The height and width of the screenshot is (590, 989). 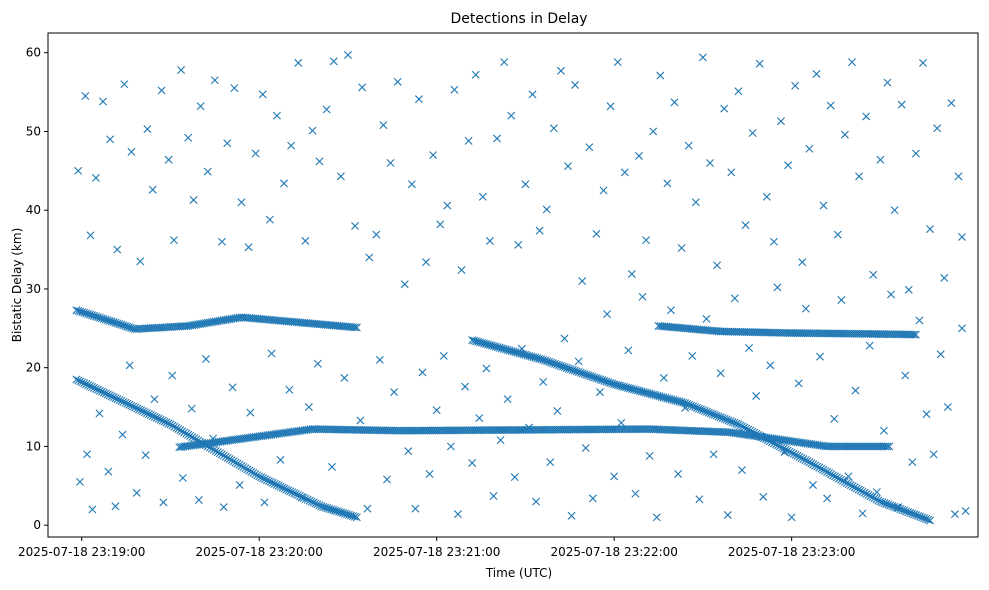 I want to click on y-tick-label: 20, so click(x=33, y=368).